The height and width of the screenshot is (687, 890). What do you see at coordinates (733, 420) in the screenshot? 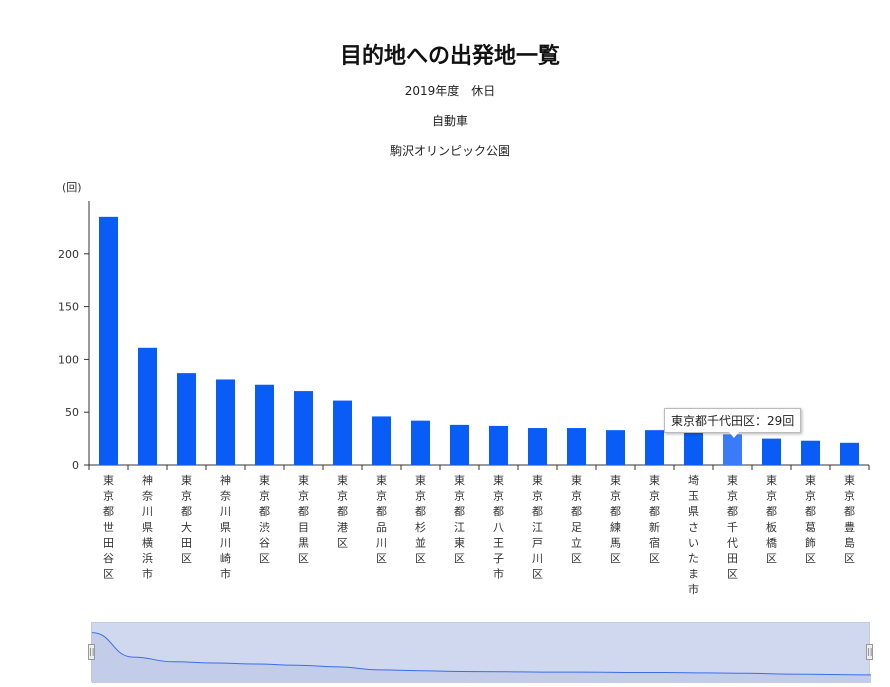
I see `tooltip: 東京都千代田区：29回` at bounding box center [733, 420].